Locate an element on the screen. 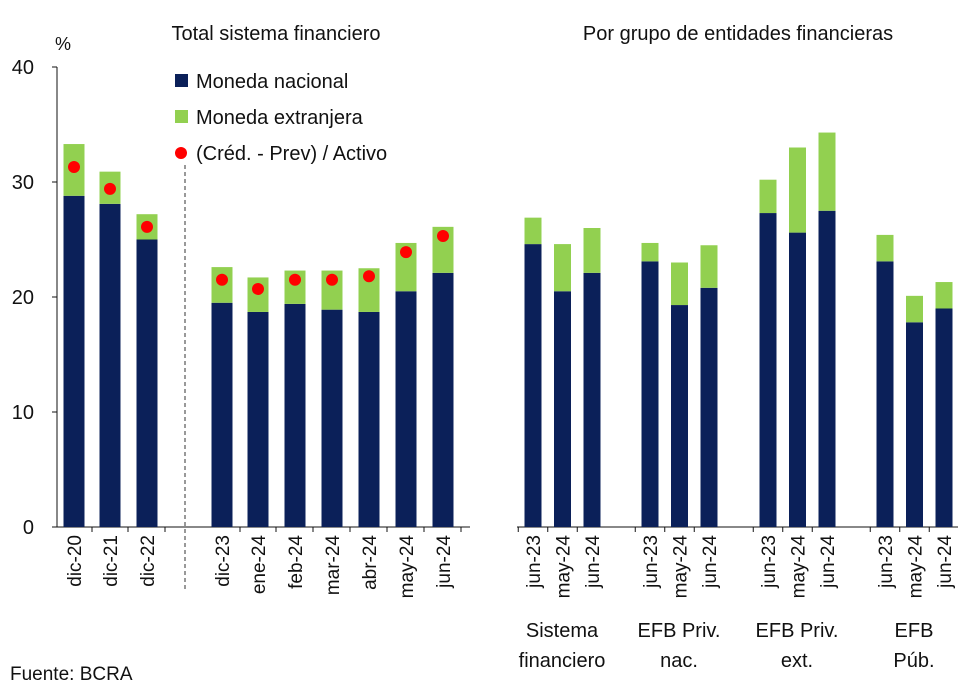  x-tick-label: dic-22 is located at coordinates (148, 561).